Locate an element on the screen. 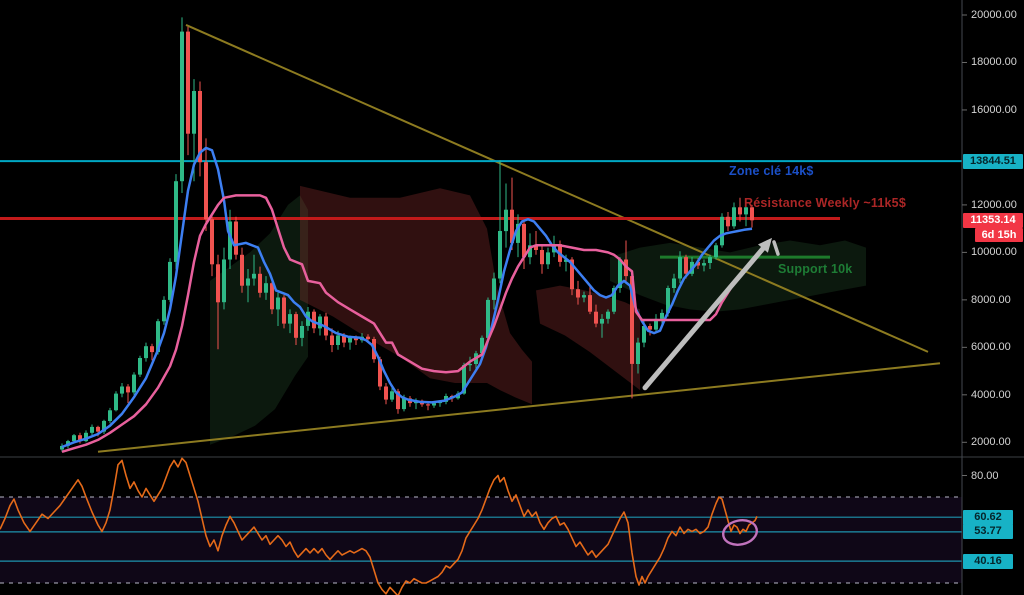 The height and width of the screenshot is (595, 1024). axis-label: 16000.00 is located at coordinates (994, 109).